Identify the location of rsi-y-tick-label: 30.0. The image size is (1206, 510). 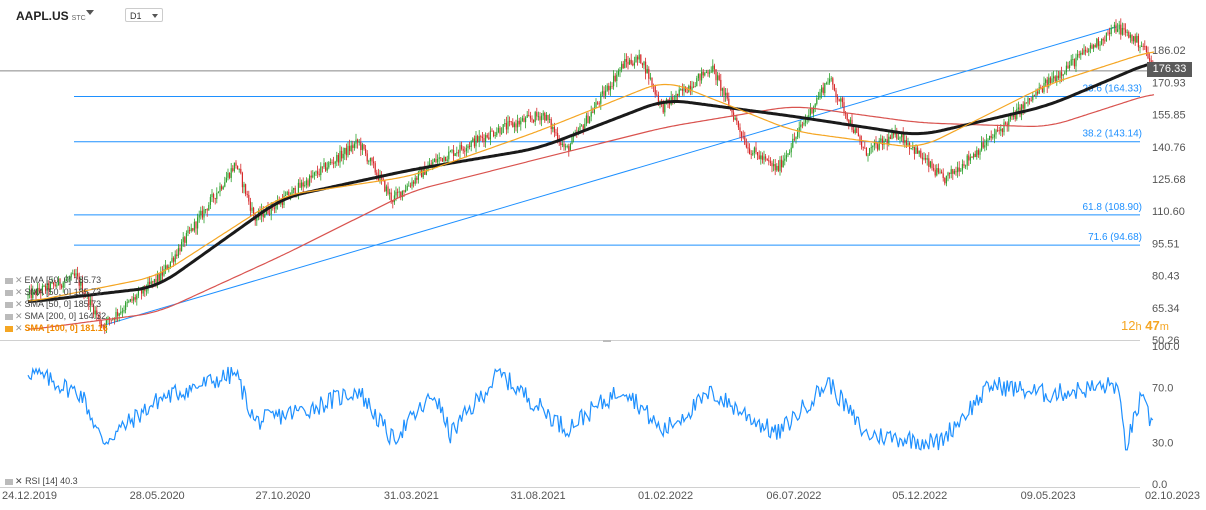
(1162, 444).